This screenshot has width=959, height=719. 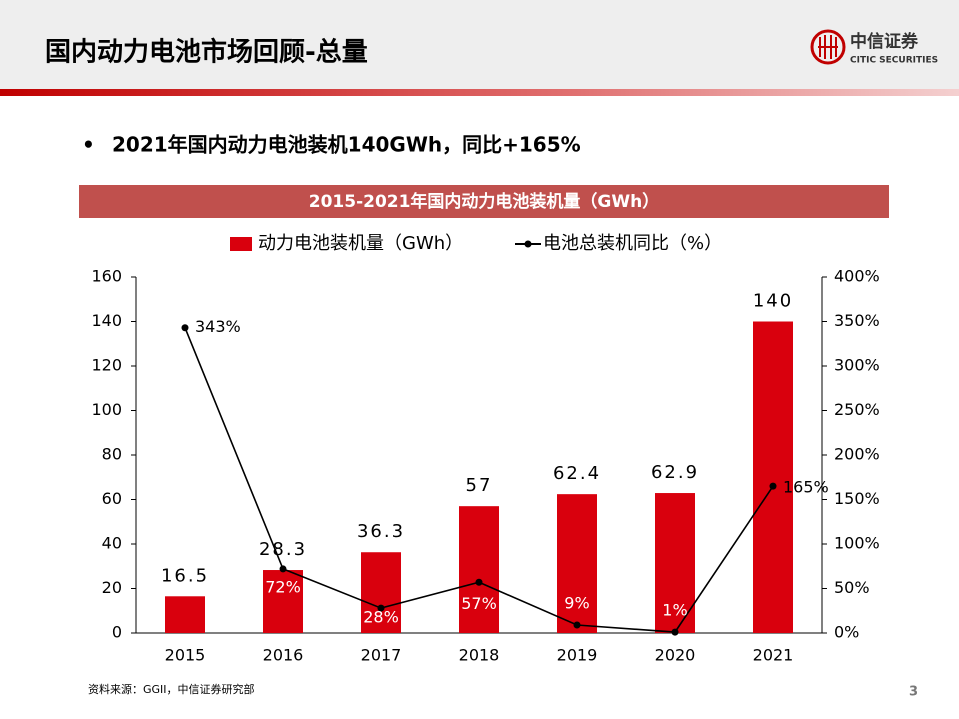 What do you see at coordinates (674, 610) in the screenshot?
I see `line-value-label: 1%` at bounding box center [674, 610].